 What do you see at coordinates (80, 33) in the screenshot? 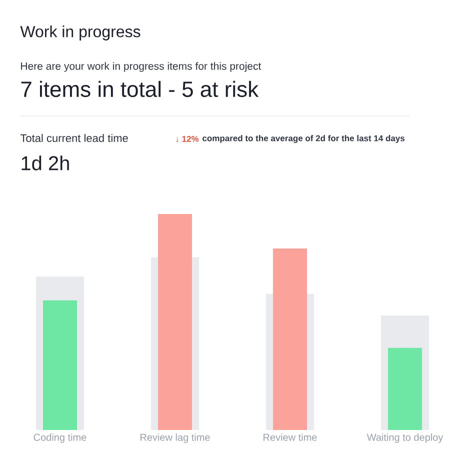
I see `chart-title: Work in progress` at bounding box center [80, 33].